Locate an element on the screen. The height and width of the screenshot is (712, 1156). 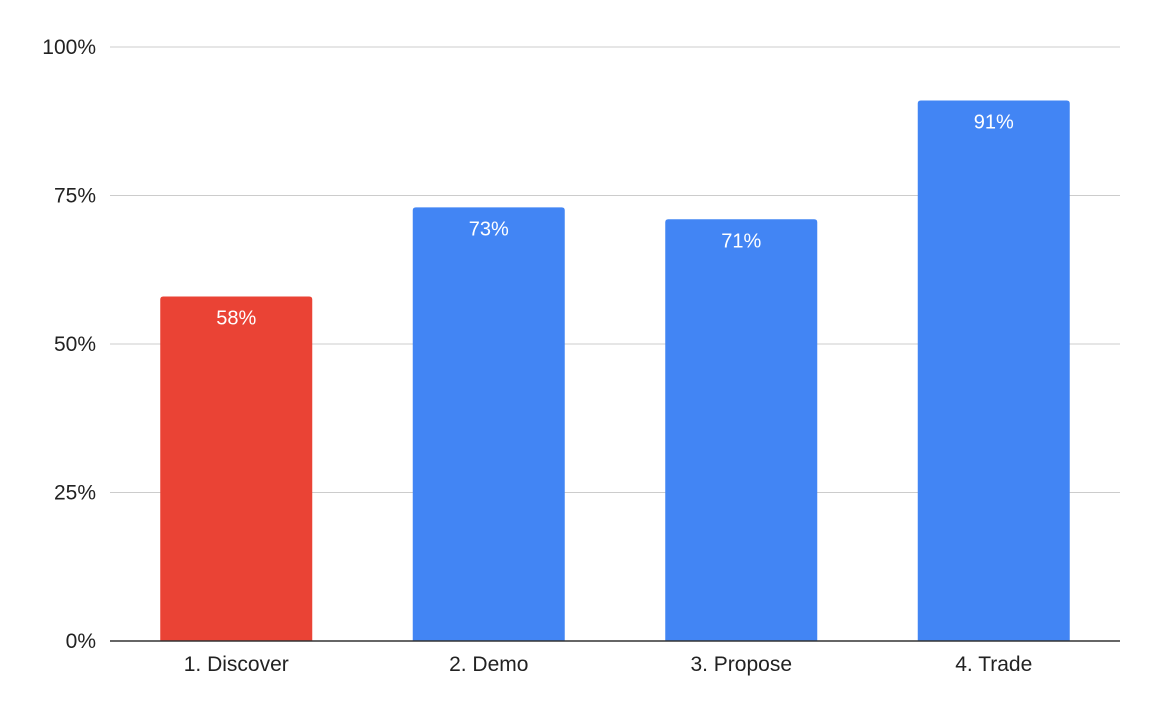
data-label: 91% is located at coordinates (994, 122).